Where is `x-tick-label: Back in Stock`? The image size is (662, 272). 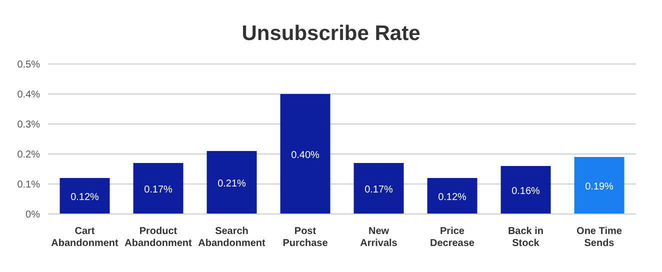 x-tick-label: Back in Stock is located at coordinates (526, 237).